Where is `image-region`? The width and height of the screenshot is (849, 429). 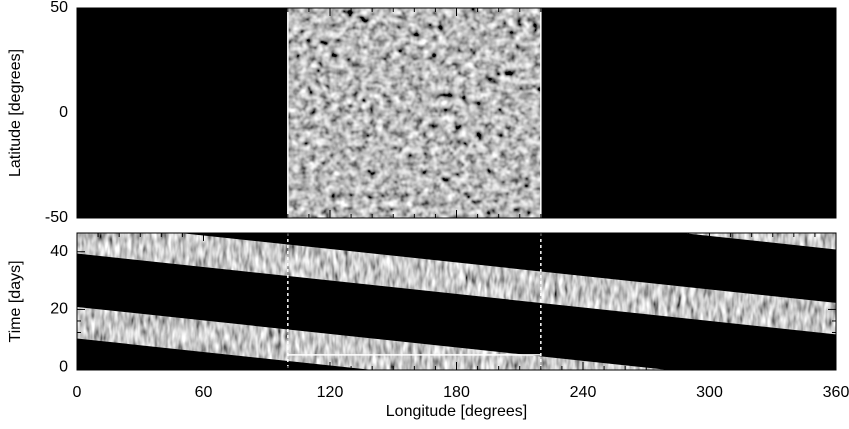 image-region is located at coordinates (414, 113).